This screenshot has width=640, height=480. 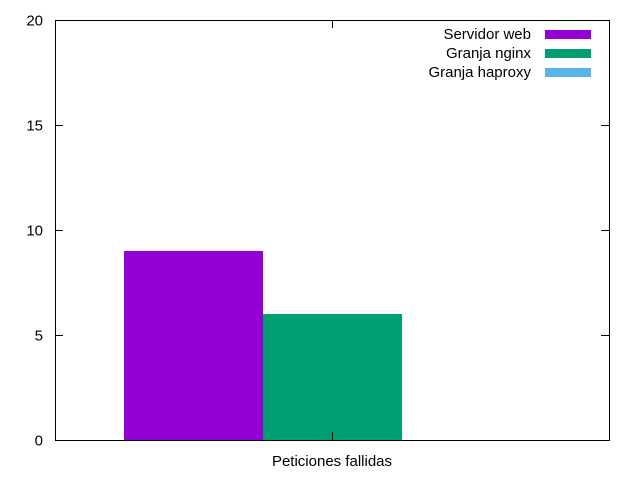 I want to click on x-tick-label: Peticiones fallidas, so click(x=332, y=461).